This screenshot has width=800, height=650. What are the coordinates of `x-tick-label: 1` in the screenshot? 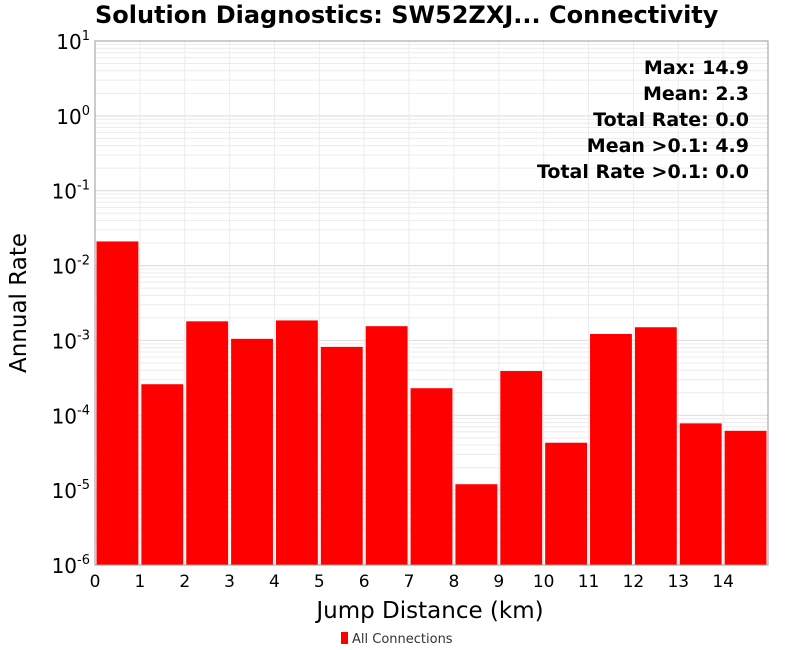 It's located at (139, 582).